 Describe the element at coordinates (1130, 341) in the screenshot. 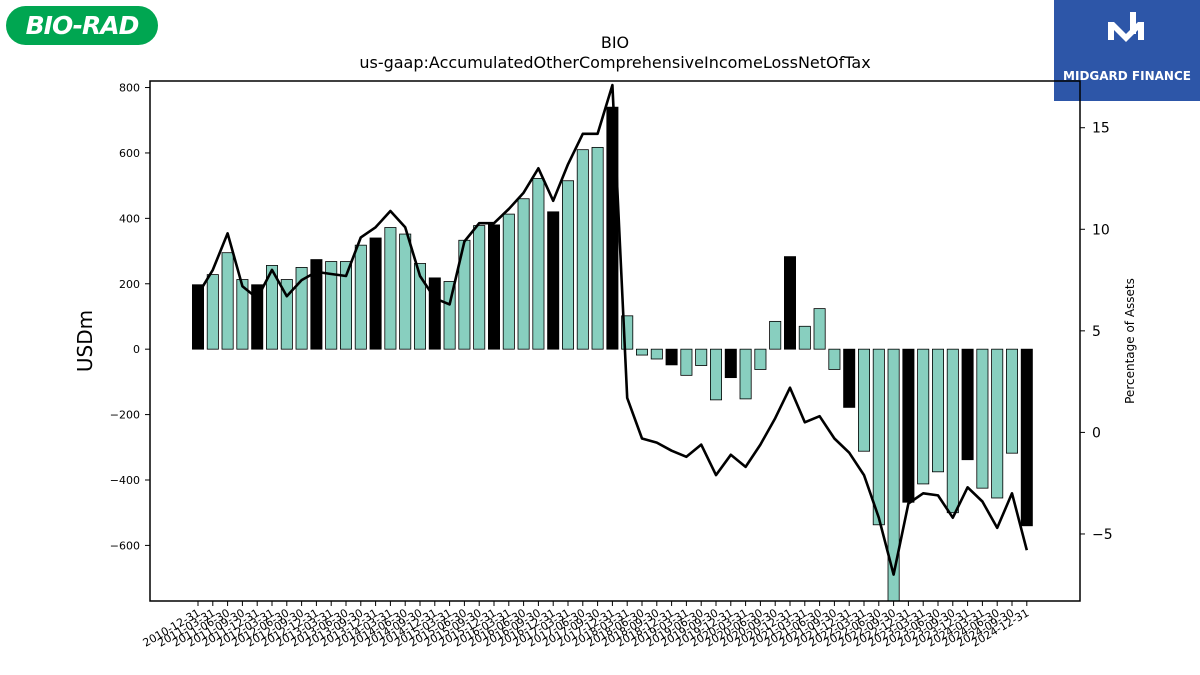

I see `y2-axis-label: Percentage of Assets` at that location.